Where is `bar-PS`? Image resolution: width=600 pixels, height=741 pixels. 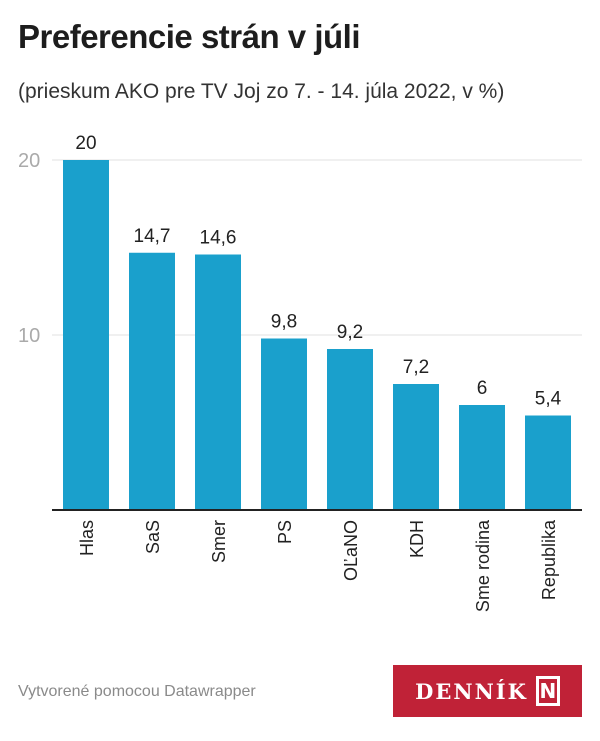
bar-PS is located at coordinates (284, 424).